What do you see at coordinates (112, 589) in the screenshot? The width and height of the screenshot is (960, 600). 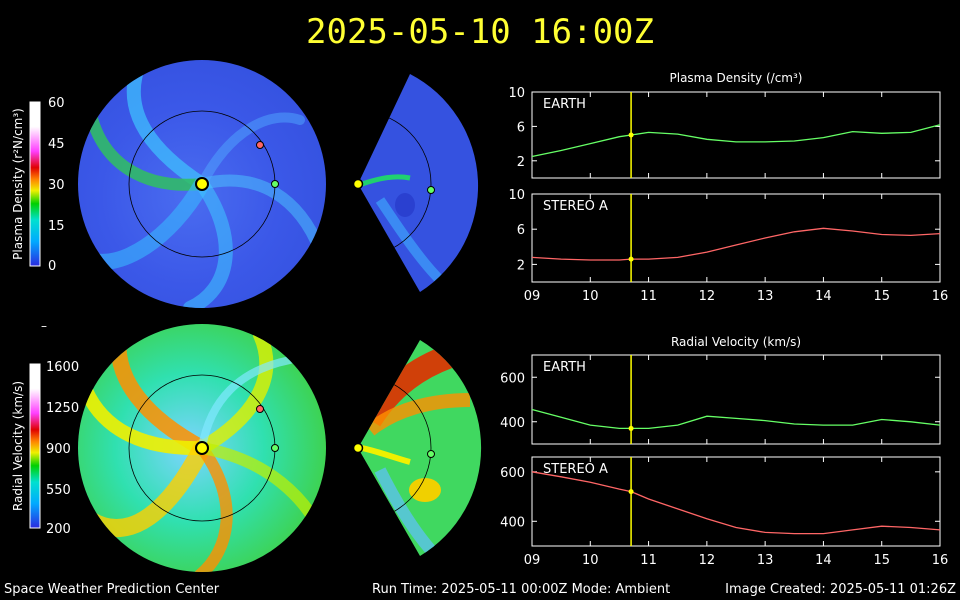 I see `center-name: Space Weather Prediction Center` at bounding box center [112, 589].